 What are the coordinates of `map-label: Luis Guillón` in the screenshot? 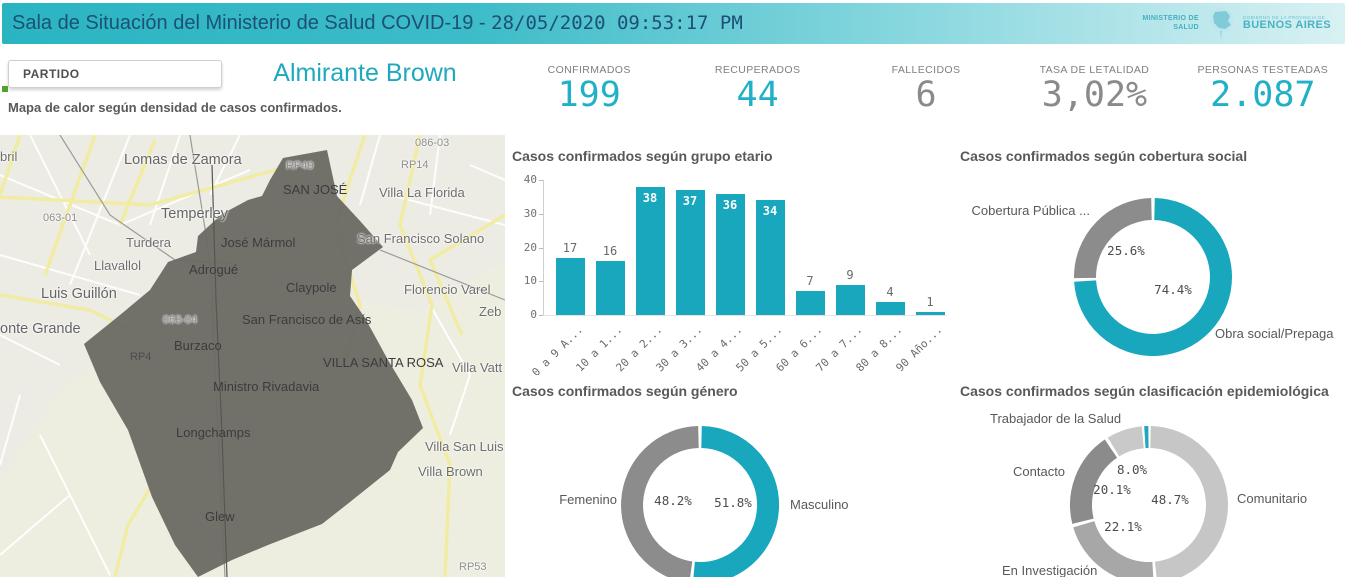 It's located at (79, 294).